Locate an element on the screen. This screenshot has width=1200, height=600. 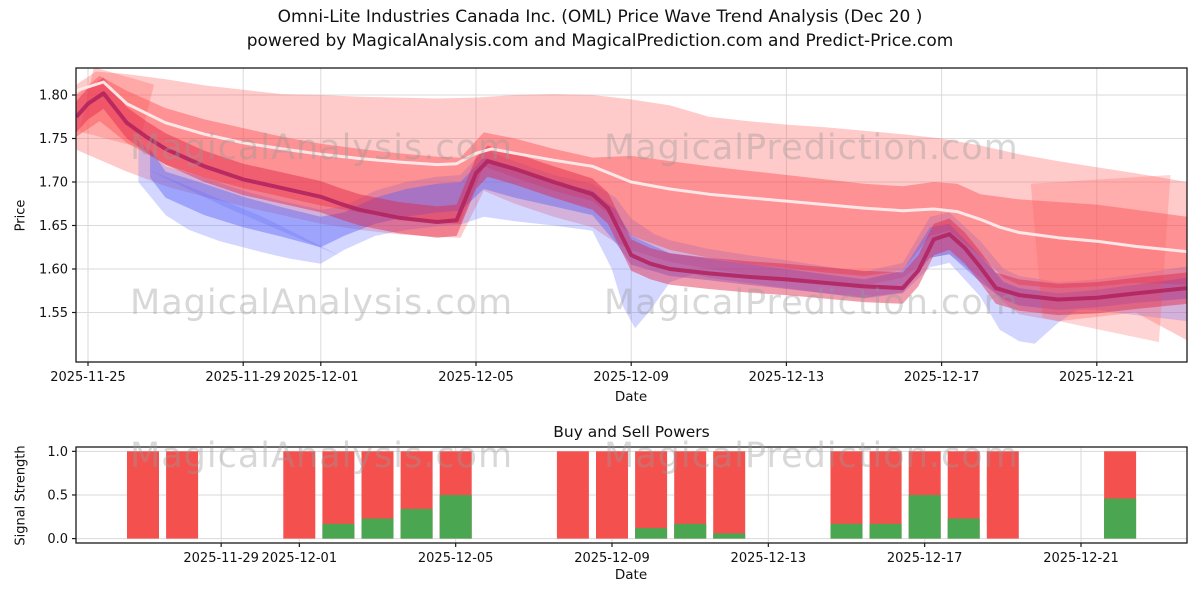
y-tick-label: 1.60 is located at coordinates (53, 270).